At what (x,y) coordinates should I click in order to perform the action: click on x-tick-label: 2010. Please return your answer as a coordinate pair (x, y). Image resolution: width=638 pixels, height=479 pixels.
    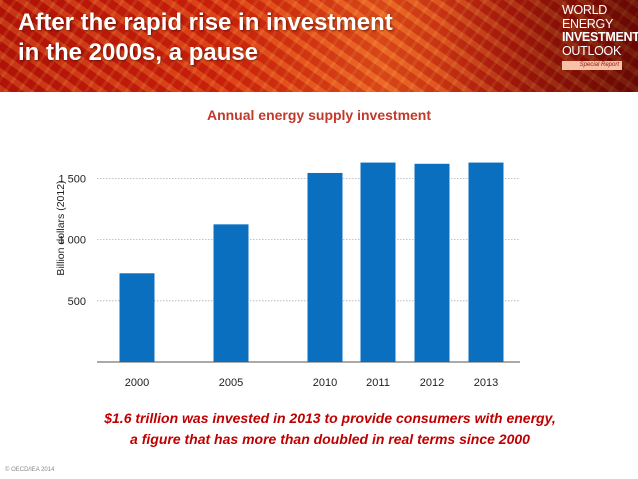
    Looking at the image, I should click on (325, 383).